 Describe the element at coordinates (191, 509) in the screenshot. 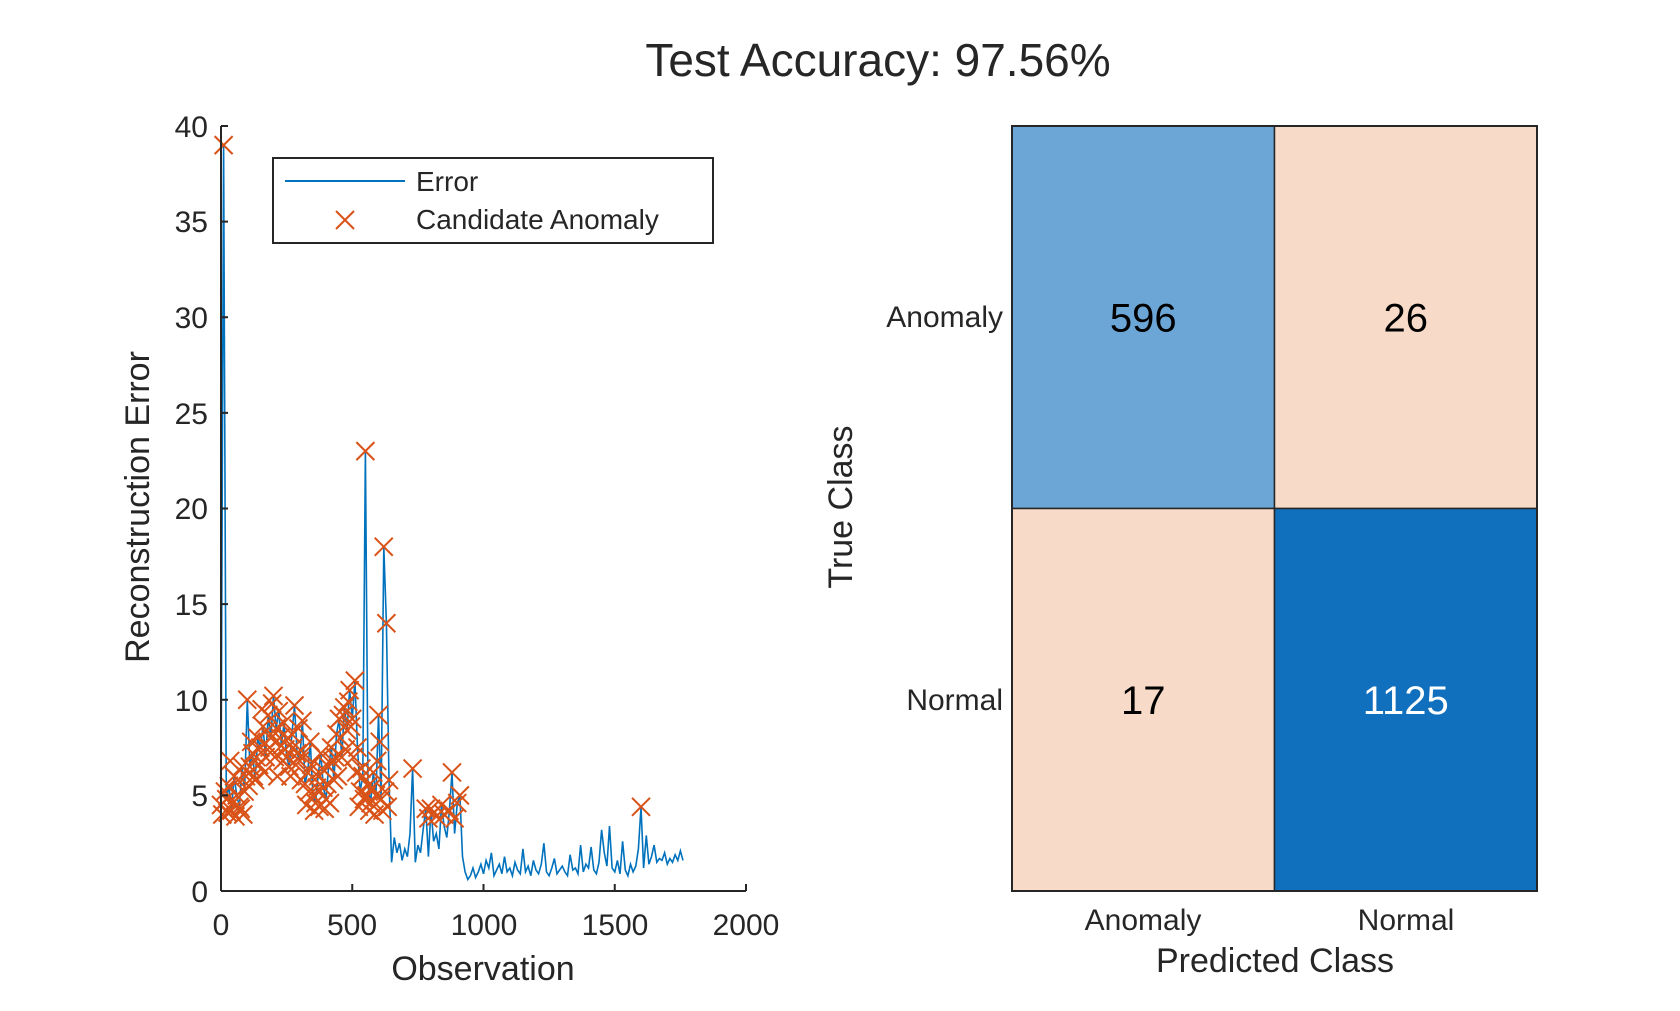

I see `y-tick-label: 20` at that location.